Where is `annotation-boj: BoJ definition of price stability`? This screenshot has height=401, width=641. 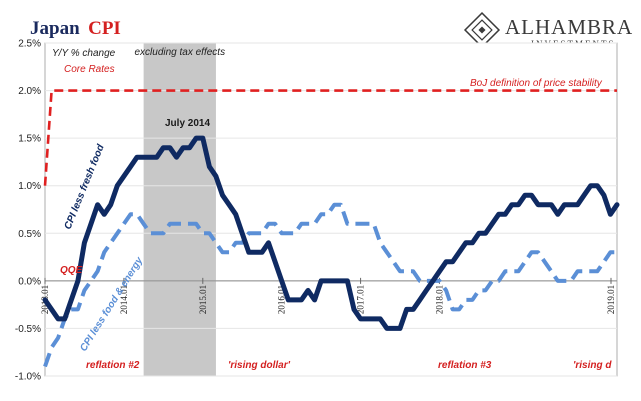
annotation-boj: BoJ definition of price stability is located at coordinates (536, 83).